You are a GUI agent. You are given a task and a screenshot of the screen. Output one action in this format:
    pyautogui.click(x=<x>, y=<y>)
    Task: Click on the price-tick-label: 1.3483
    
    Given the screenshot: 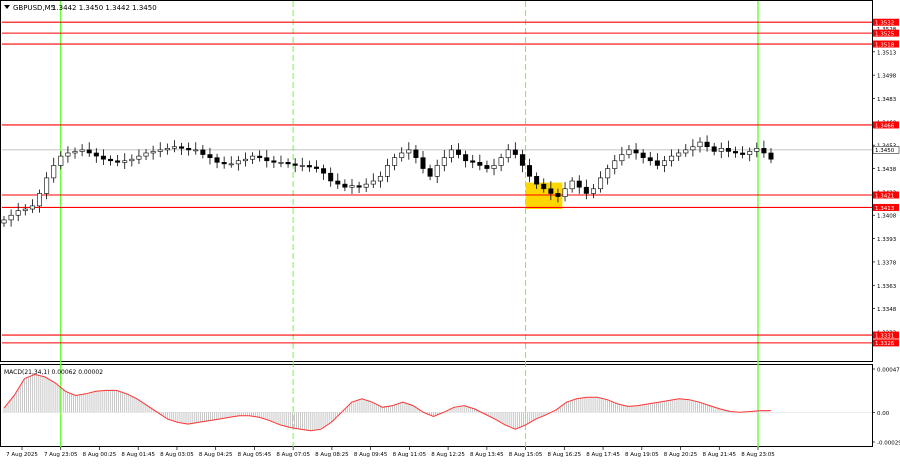 What is the action you would take?
    pyautogui.click(x=887, y=100)
    